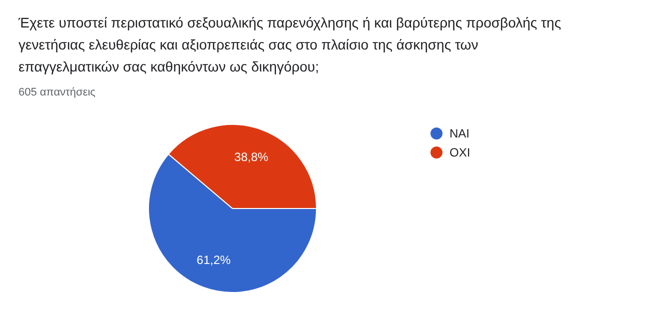  Describe the element at coordinates (57, 92) in the screenshot. I see `text: 605 απαντήσεις` at that location.